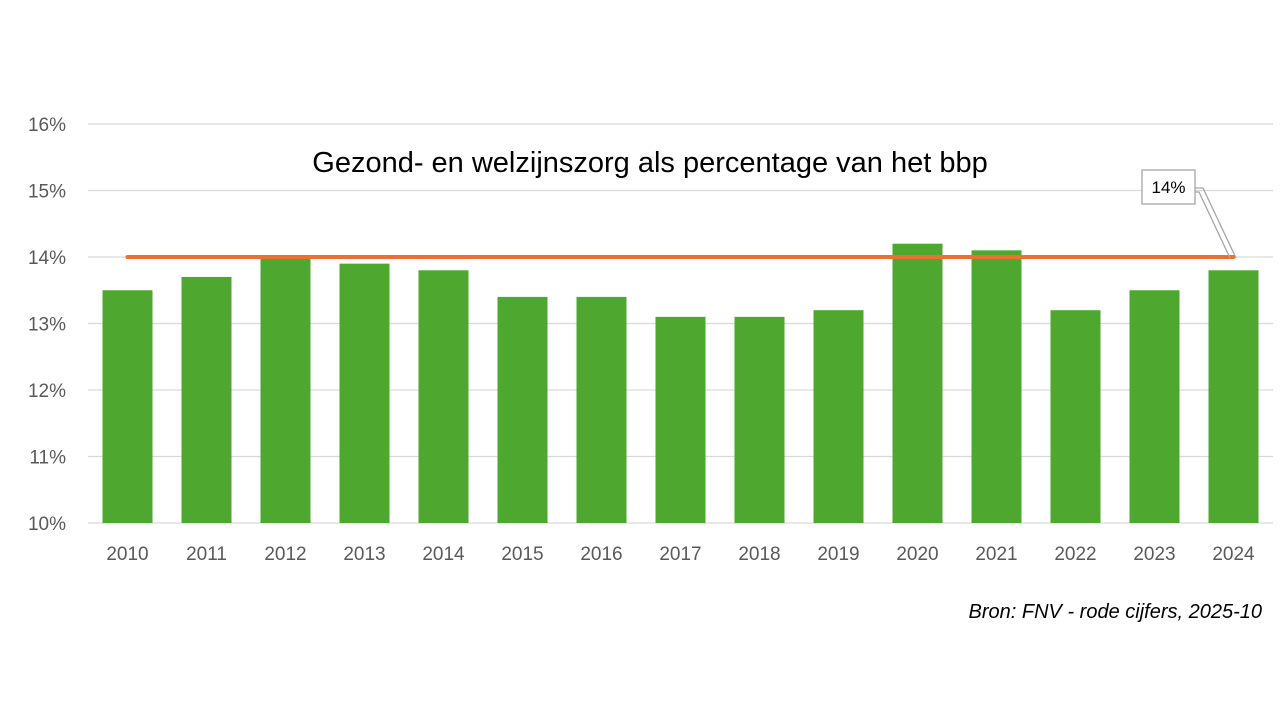 This screenshot has height=720, width=1280. Describe the element at coordinates (838, 416) in the screenshot. I see `bar-2019` at that location.